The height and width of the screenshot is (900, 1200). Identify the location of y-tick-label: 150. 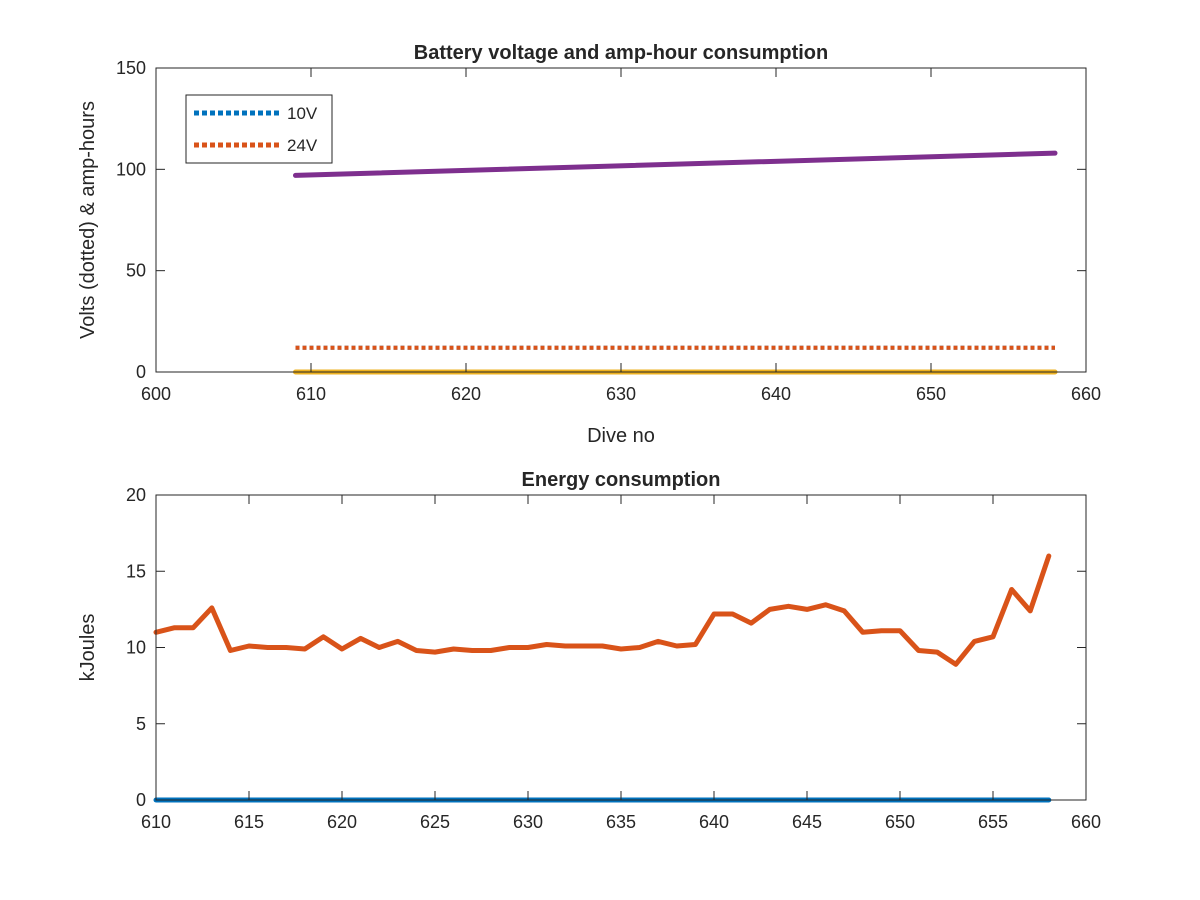
(131, 68).